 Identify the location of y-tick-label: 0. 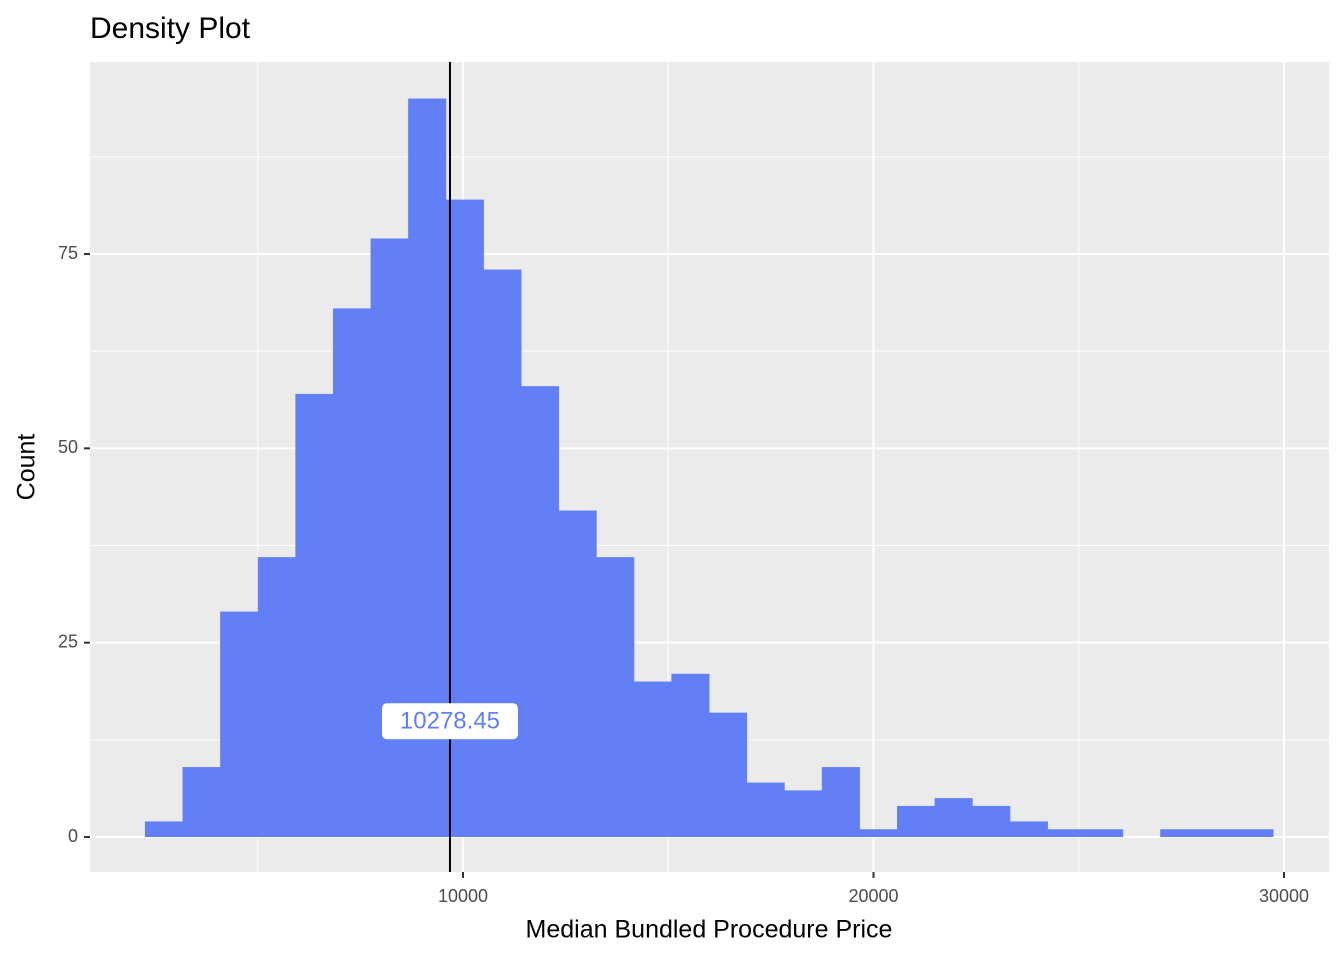
(73, 836).